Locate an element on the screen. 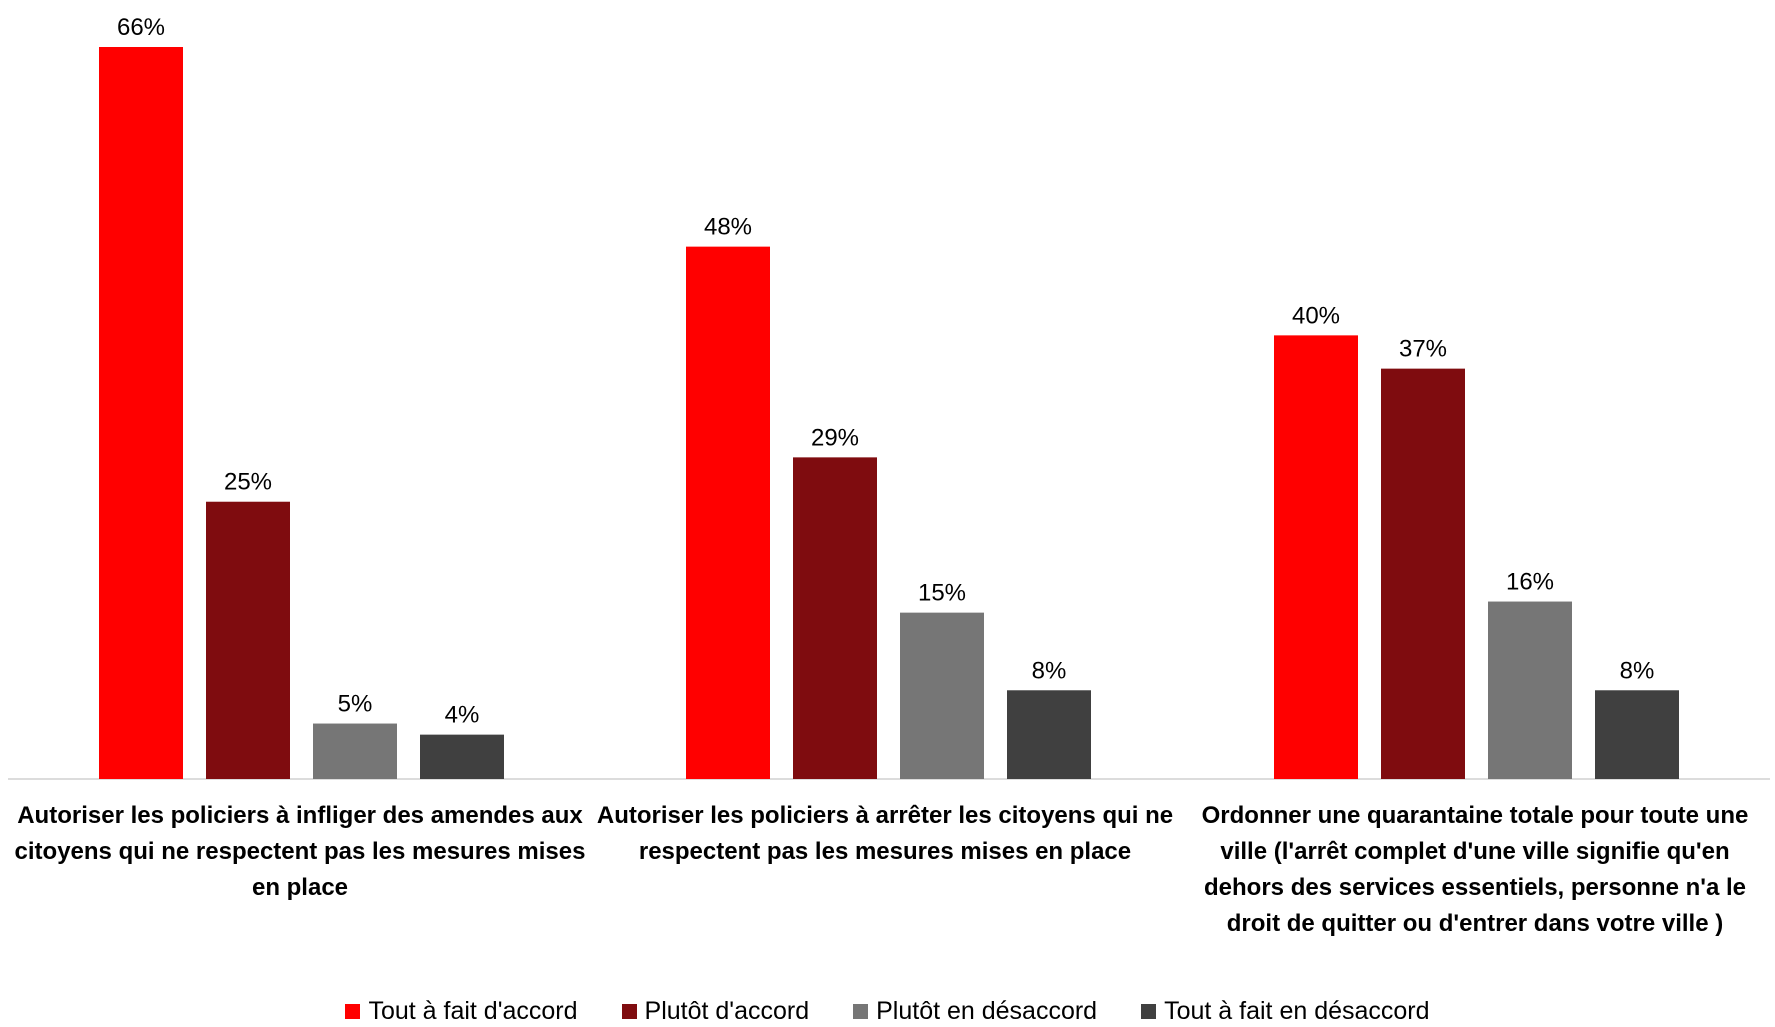 The width and height of the screenshot is (1775, 1027). legend-item: Tout à fait en désaccord is located at coordinates (1285, 1011).